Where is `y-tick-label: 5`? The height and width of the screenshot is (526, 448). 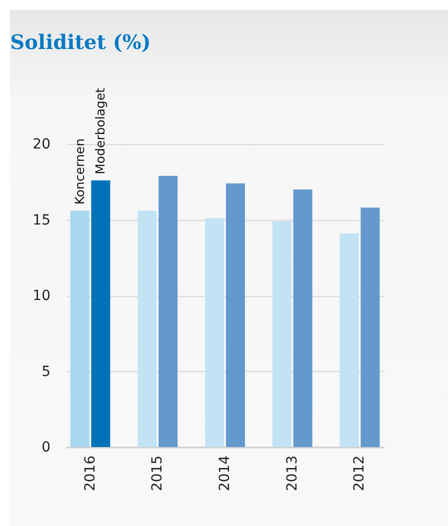
y-tick-label: 5 is located at coordinates (46, 372).